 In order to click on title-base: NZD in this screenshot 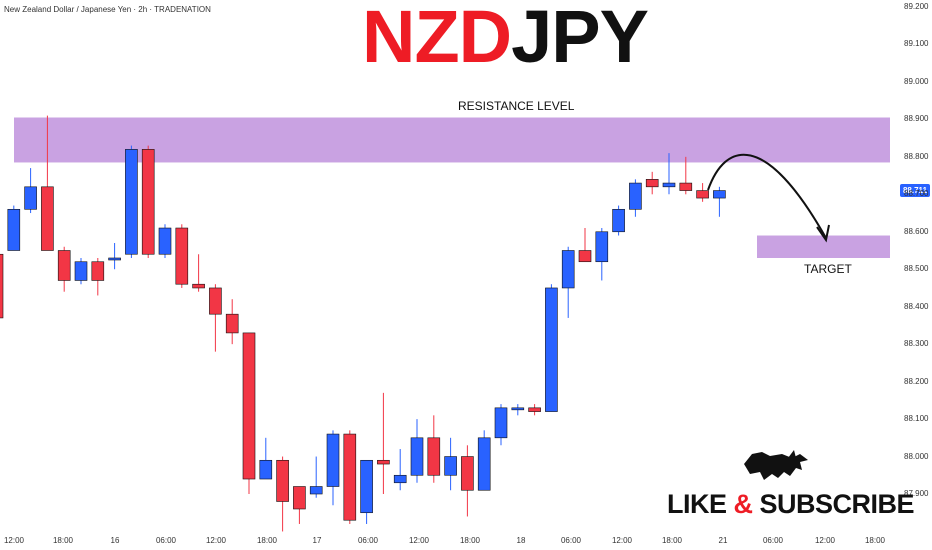, I will do `click(437, 39)`.